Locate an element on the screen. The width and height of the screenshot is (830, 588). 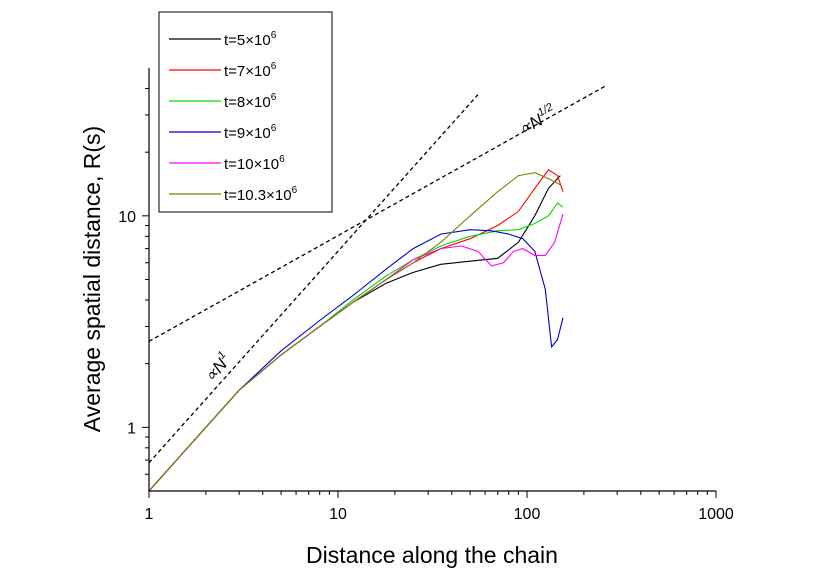
x-tick-label: 1000 is located at coordinates (716, 514).